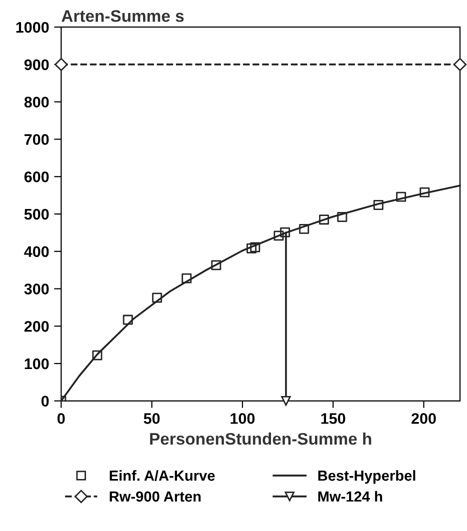 The image size is (467, 531). Describe the element at coordinates (36, 64) in the screenshot. I see `y-tick-label: 900` at that location.